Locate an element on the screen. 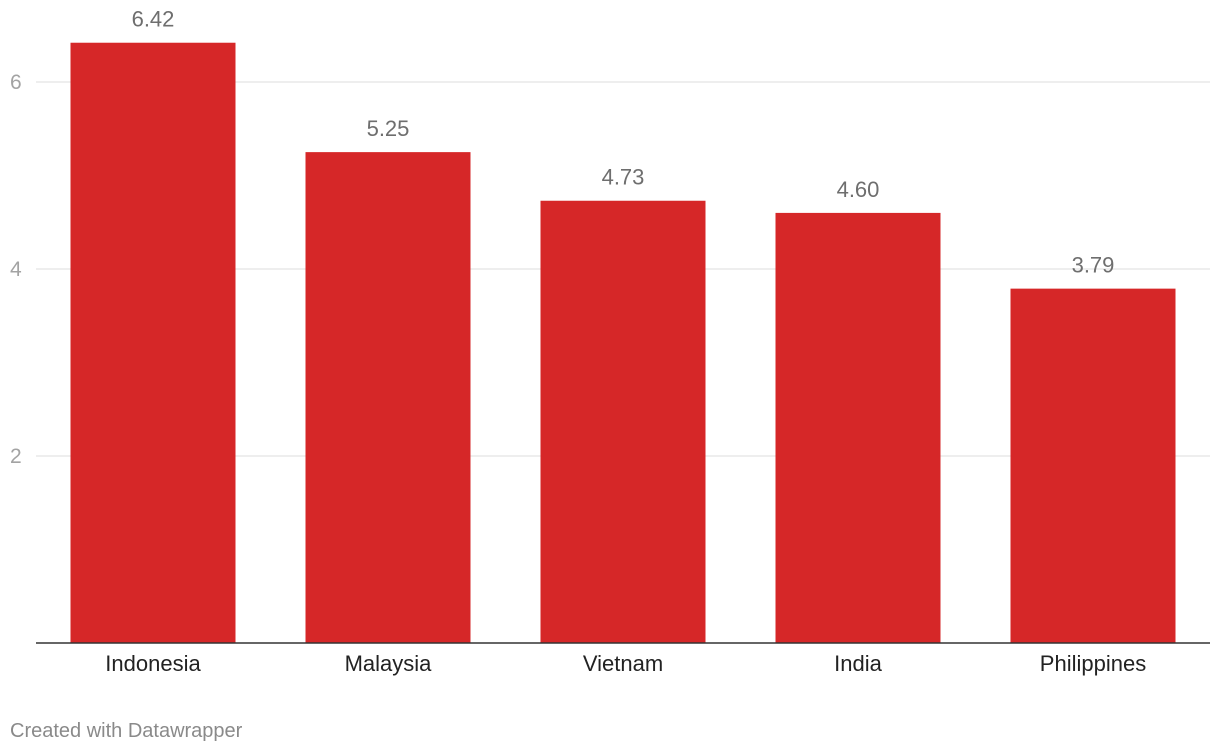 This screenshot has height=756, width=1220. value-label: 4.73 is located at coordinates (623, 177).